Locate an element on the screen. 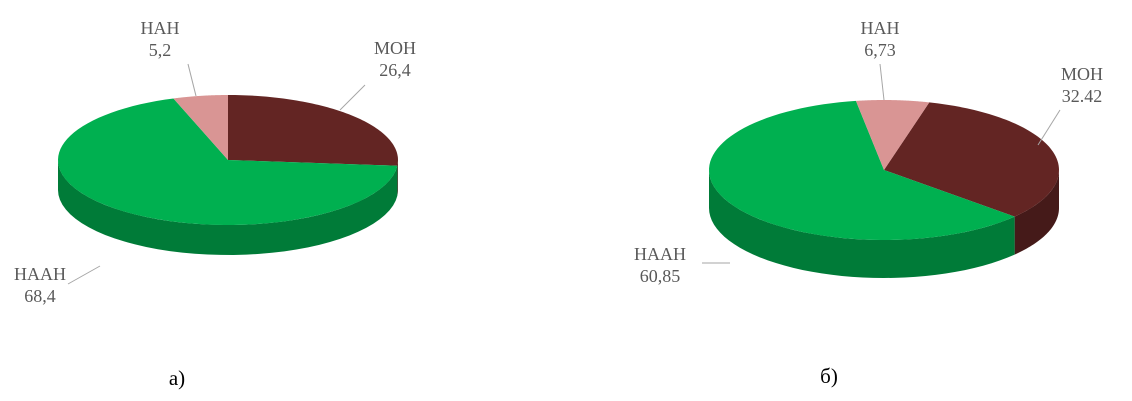  value-label: 32.42 is located at coordinates (1082, 96).